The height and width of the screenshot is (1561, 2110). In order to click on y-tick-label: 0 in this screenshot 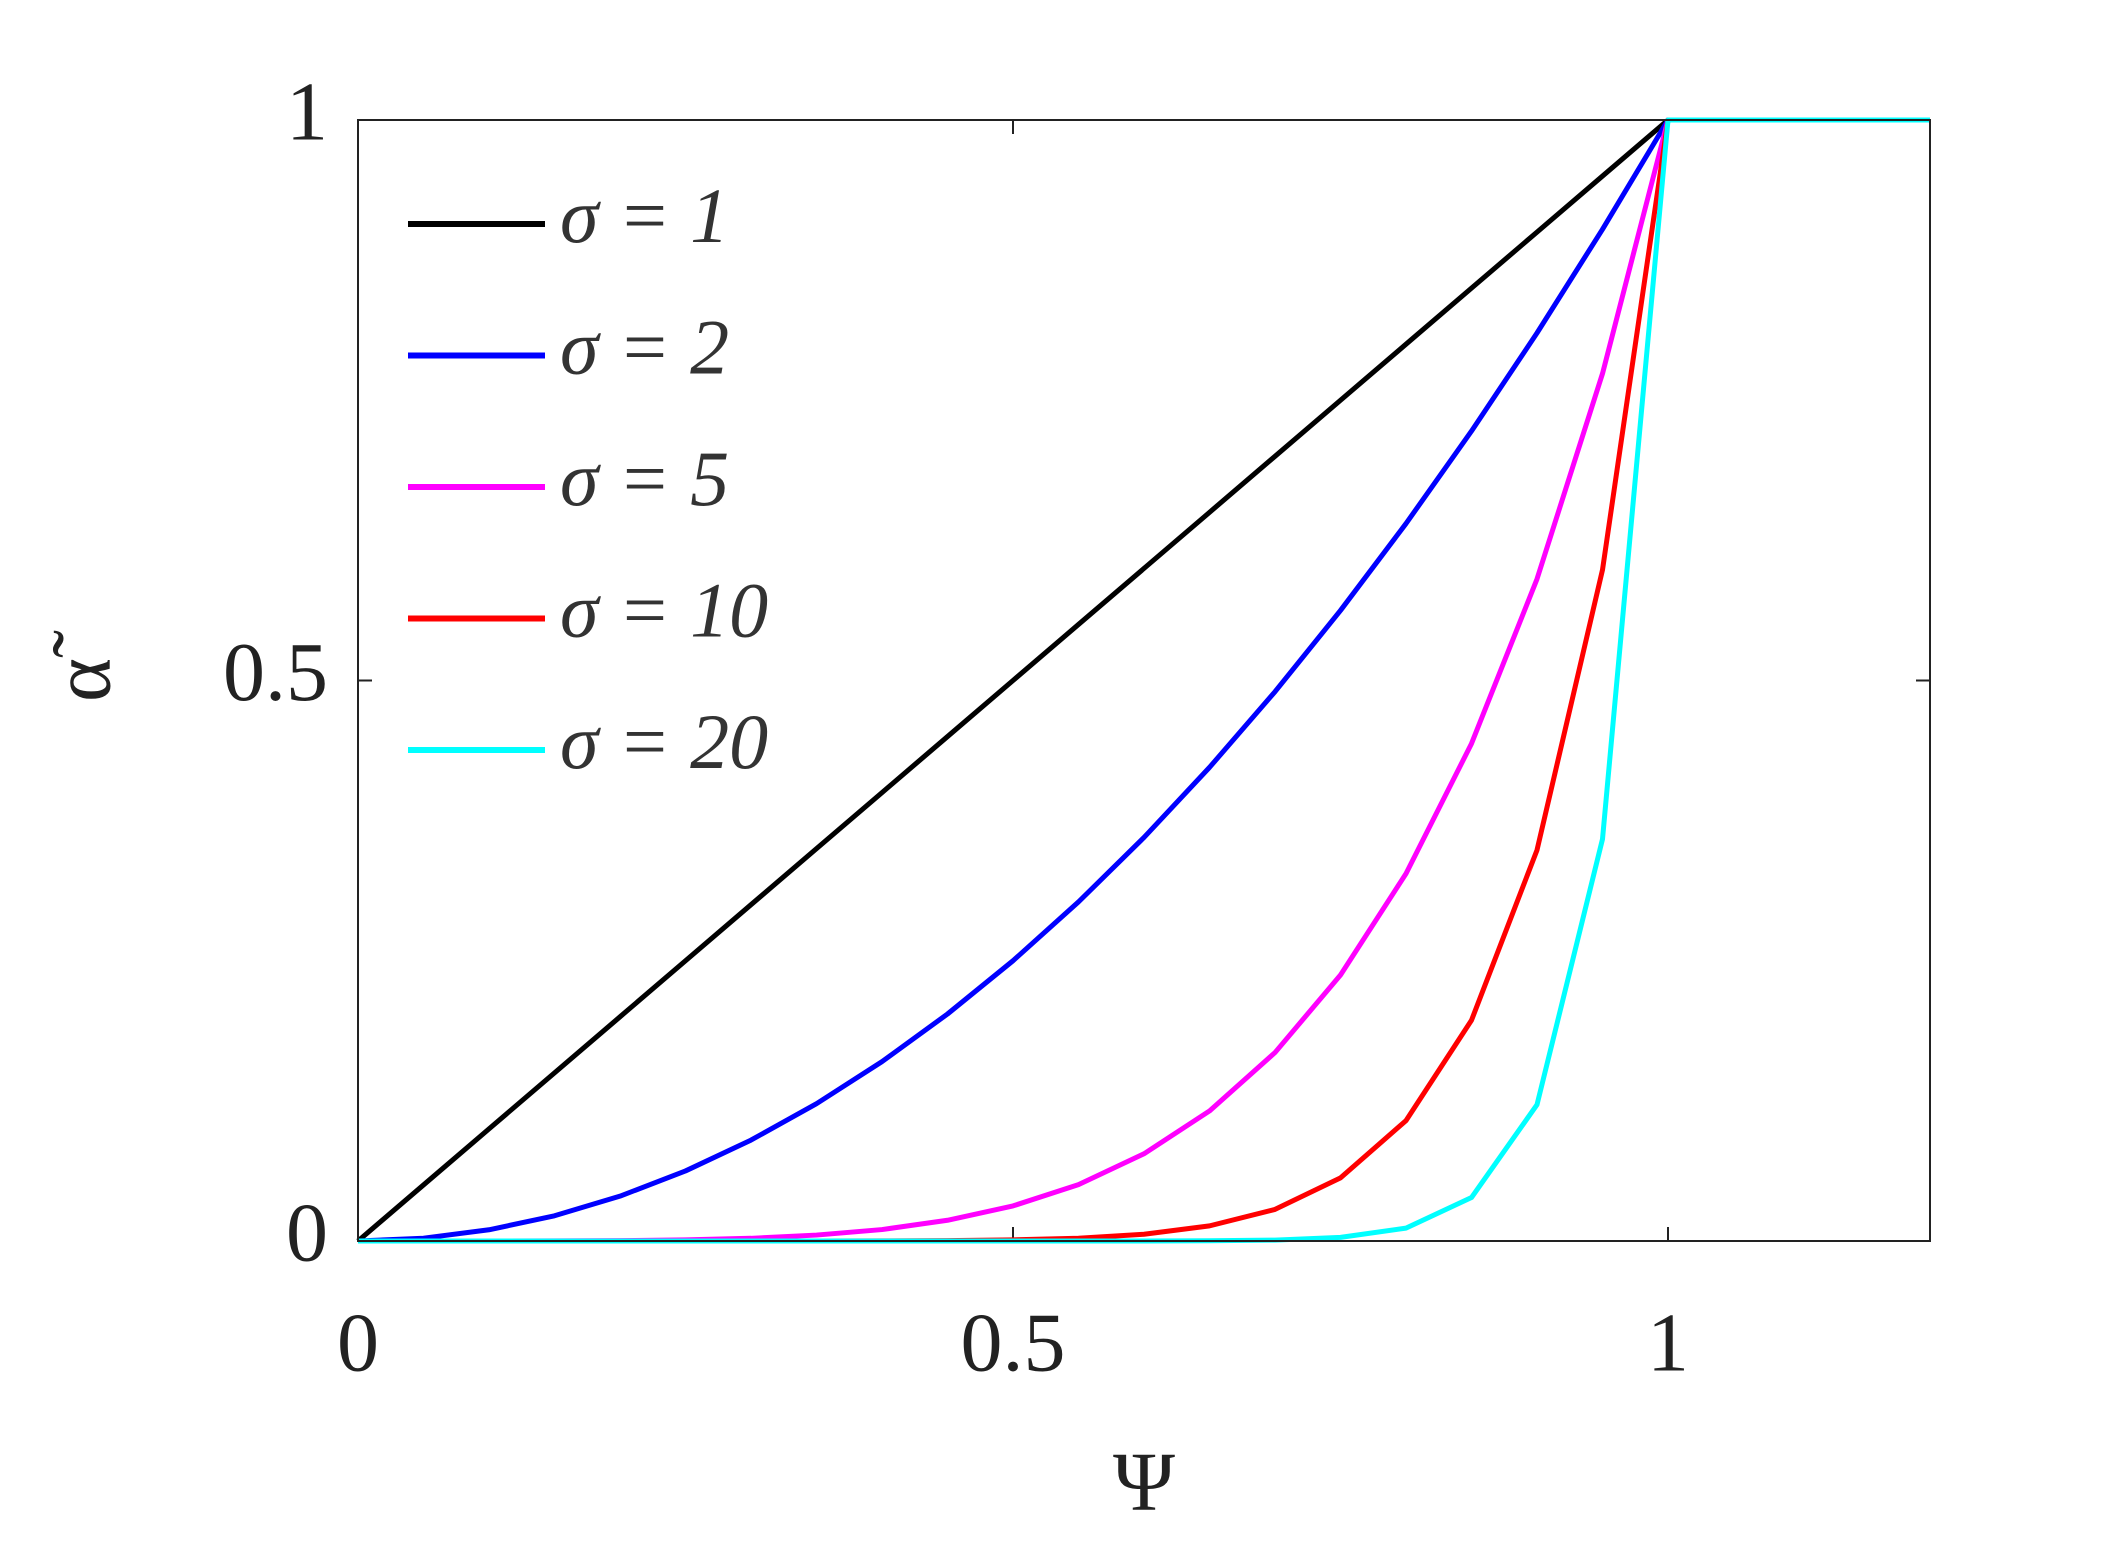, I will do `click(307, 1232)`.